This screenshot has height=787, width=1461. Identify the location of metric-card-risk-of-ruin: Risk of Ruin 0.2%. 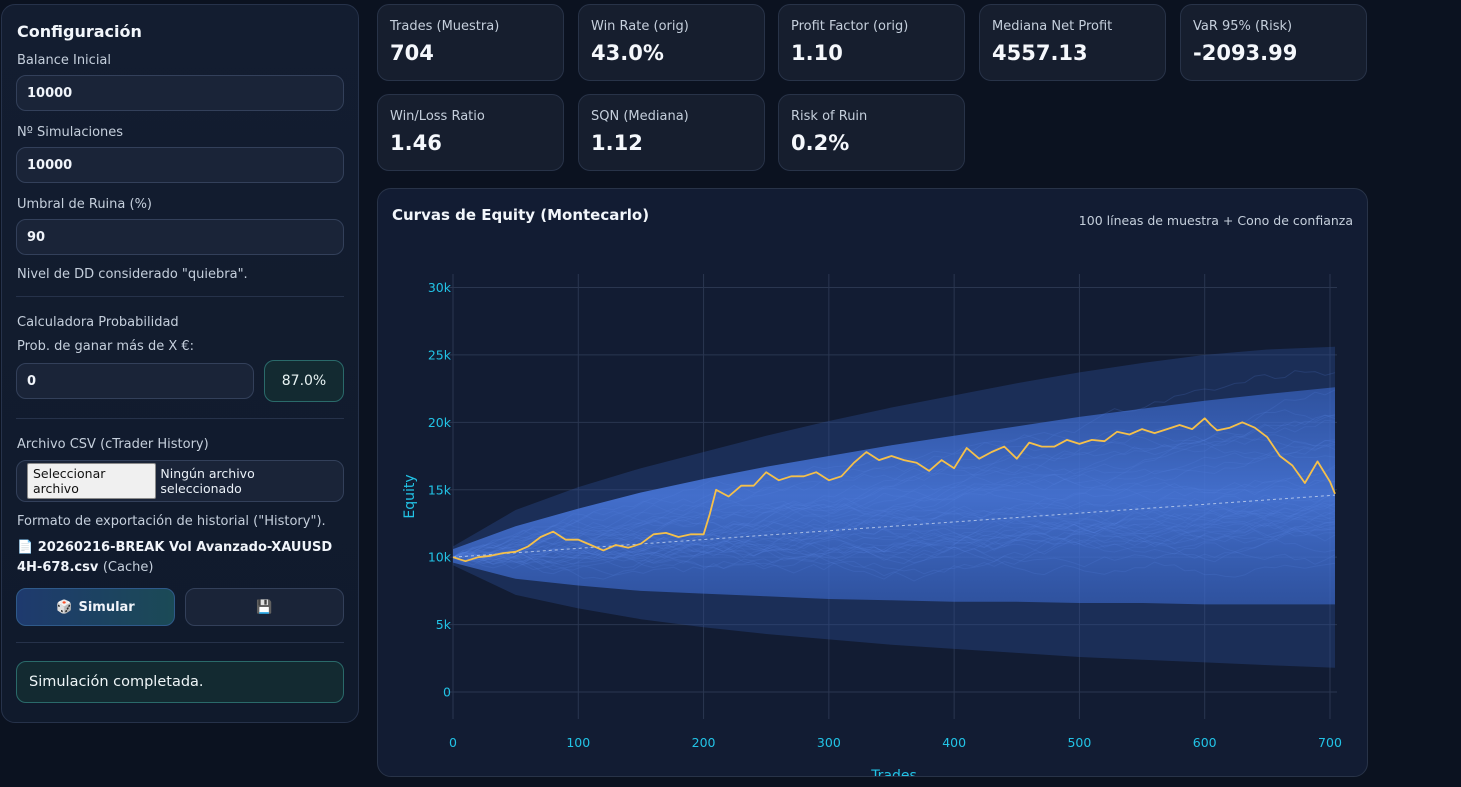
(871, 132).